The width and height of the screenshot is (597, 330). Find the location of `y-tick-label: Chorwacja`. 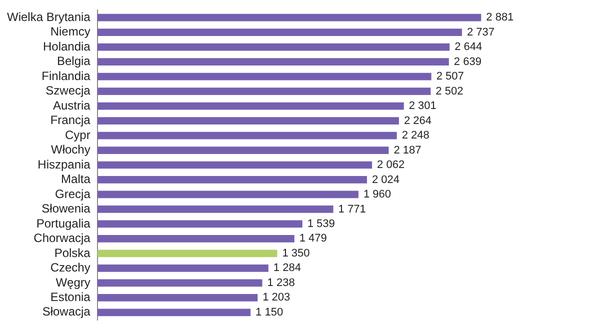

y-tick-label: Chorwacja is located at coordinates (62, 238).